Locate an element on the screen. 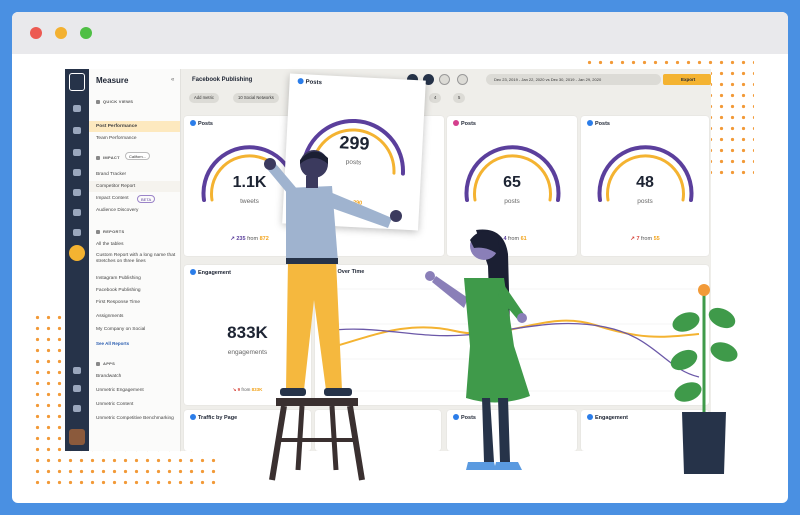  user-icon is located at coordinates (428, 79).